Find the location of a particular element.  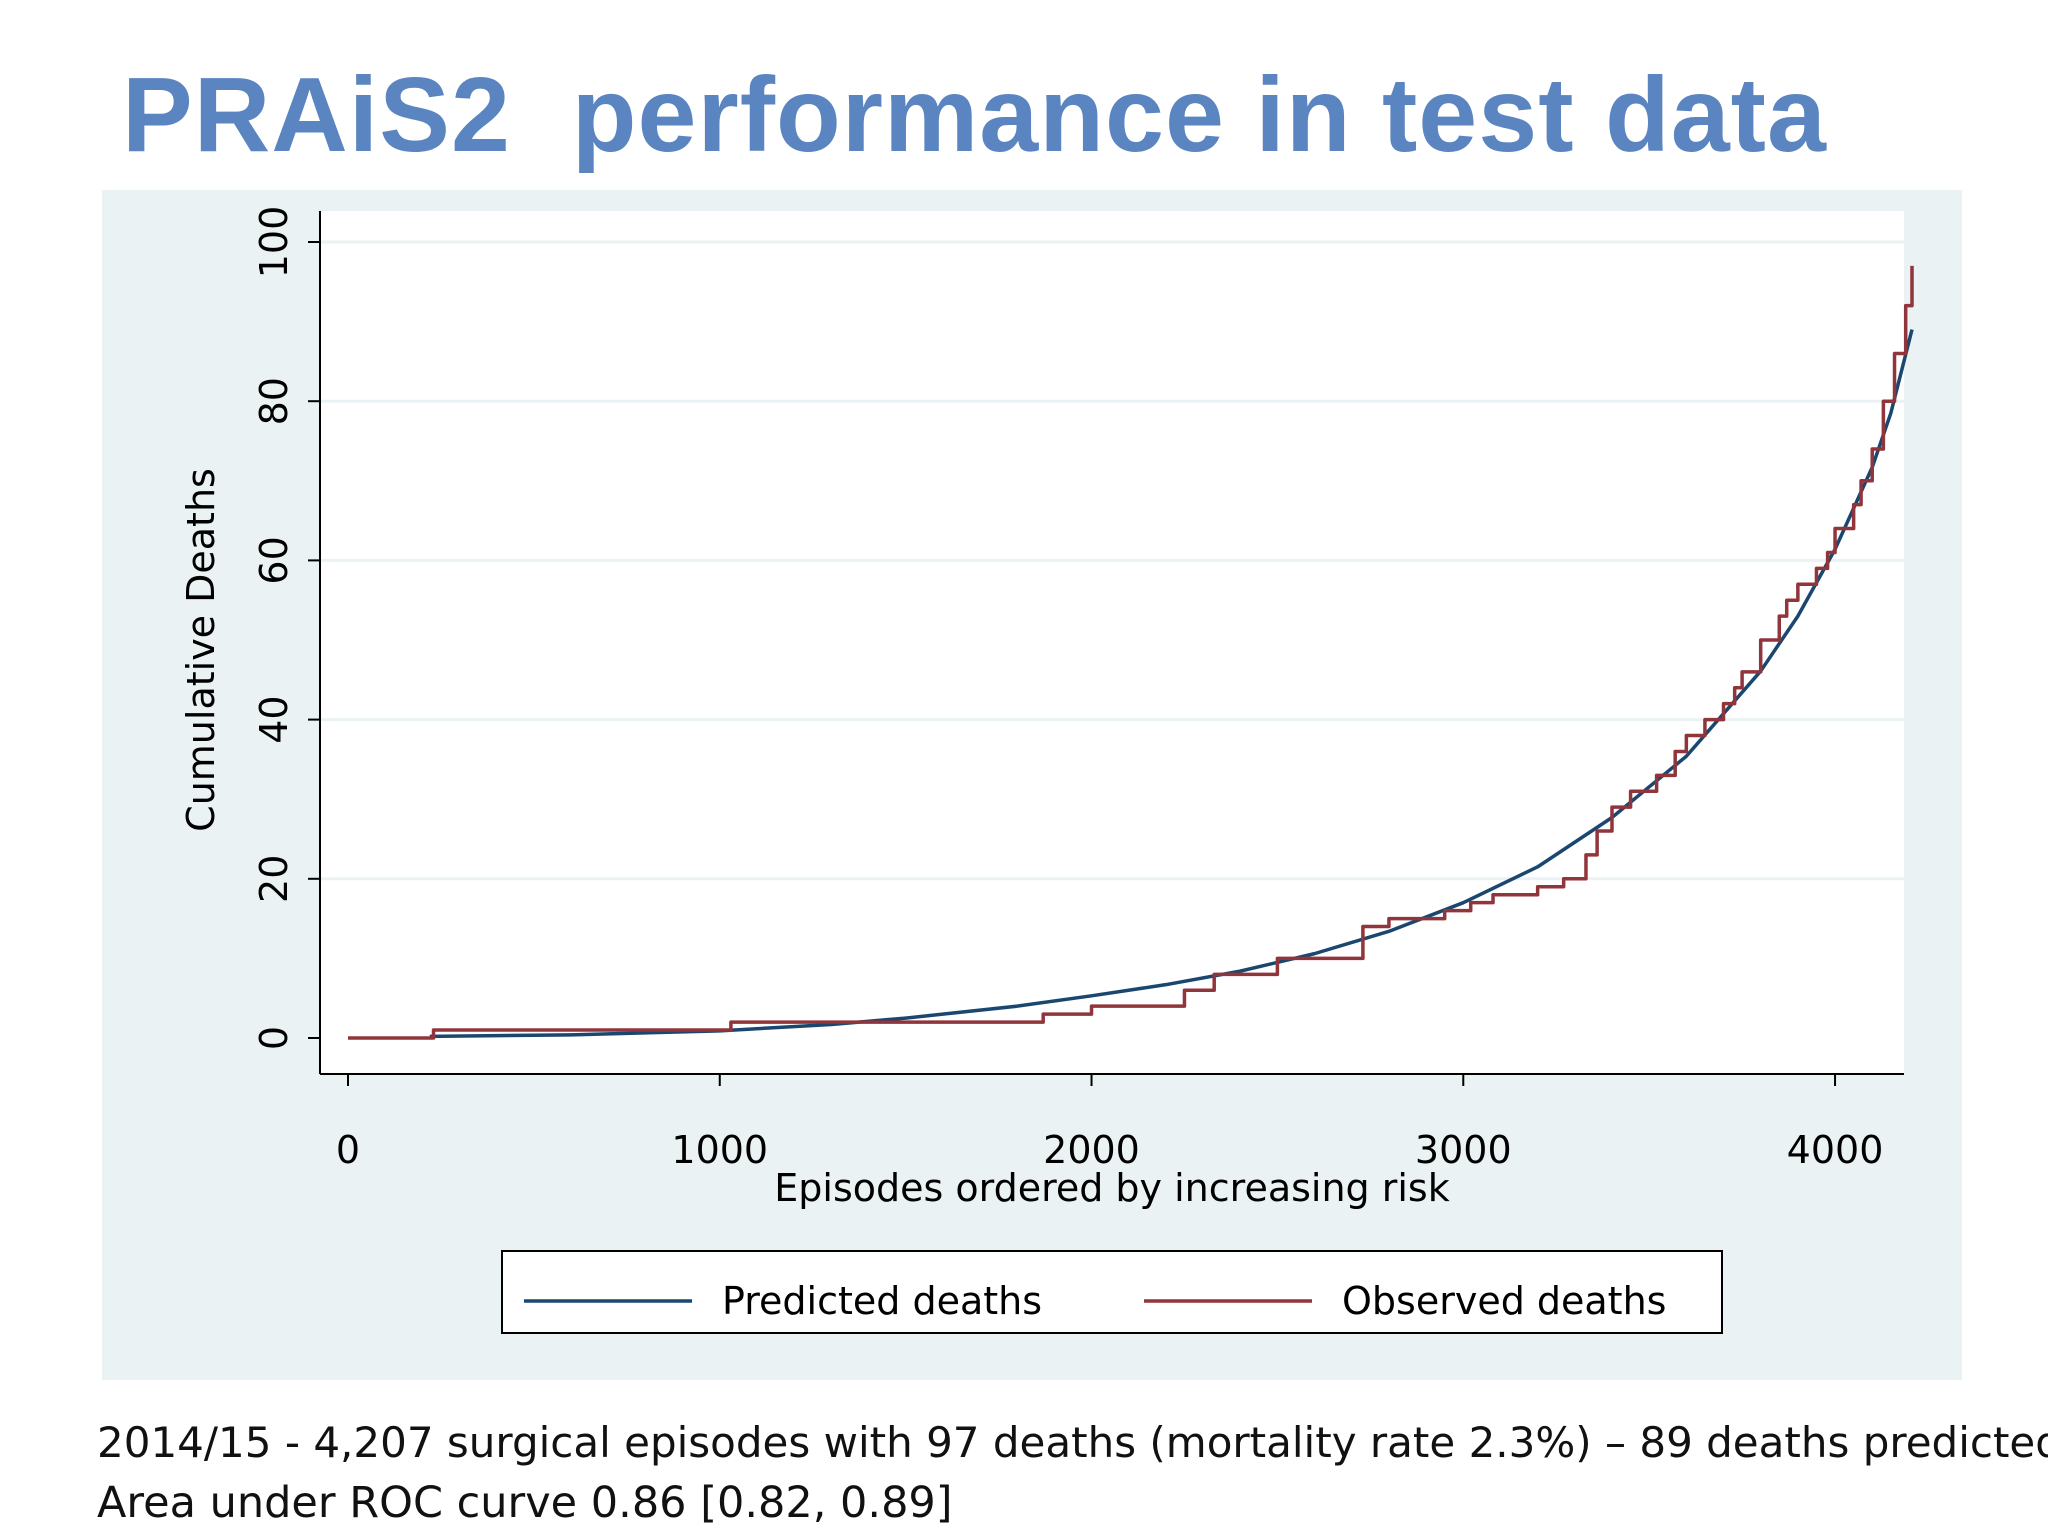

y-tick-label: 60 is located at coordinates (274, 560).